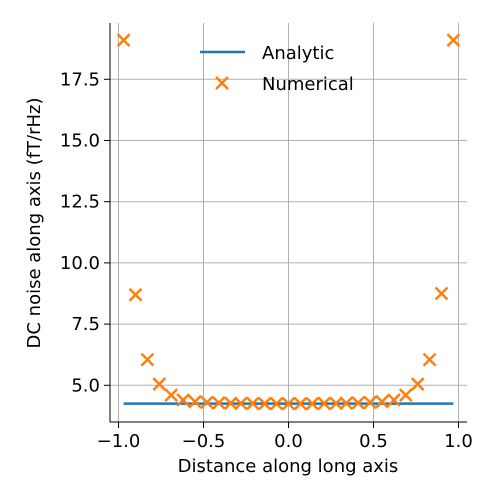  What do you see at coordinates (373, 441) in the screenshot?
I see `x-tick-label: 0.5` at bounding box center [373, 441].